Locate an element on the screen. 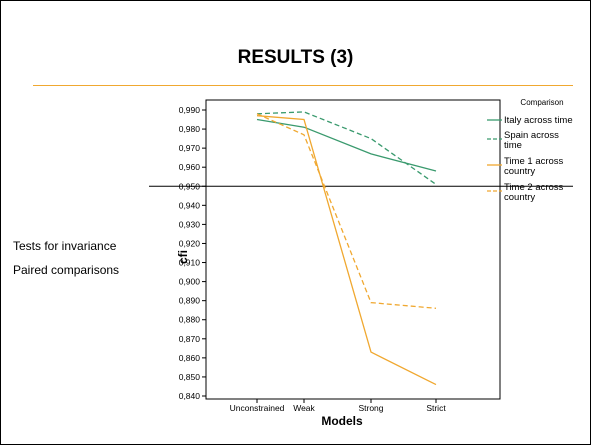  x-tick-label: Strict is located at coordinates (436, 408).